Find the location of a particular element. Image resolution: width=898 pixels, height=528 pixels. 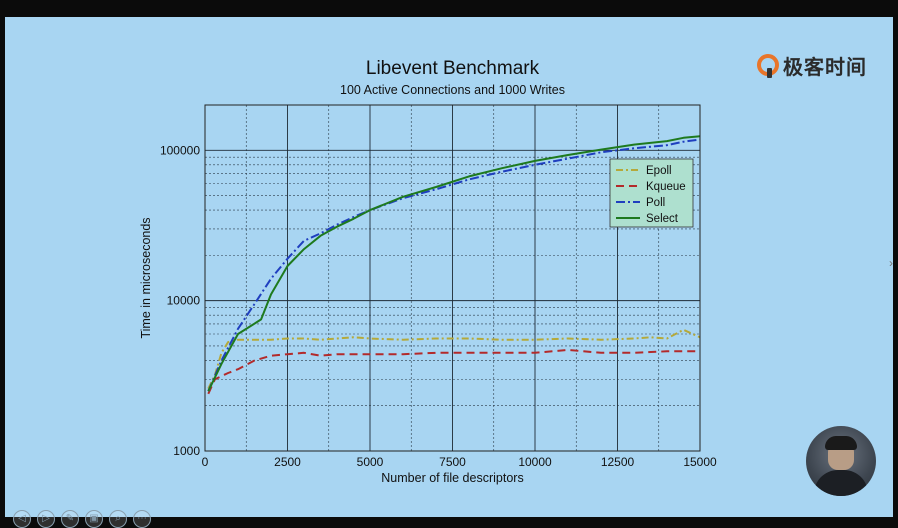

brand-logo: 极客时间 is located at coordinates (812, 65).